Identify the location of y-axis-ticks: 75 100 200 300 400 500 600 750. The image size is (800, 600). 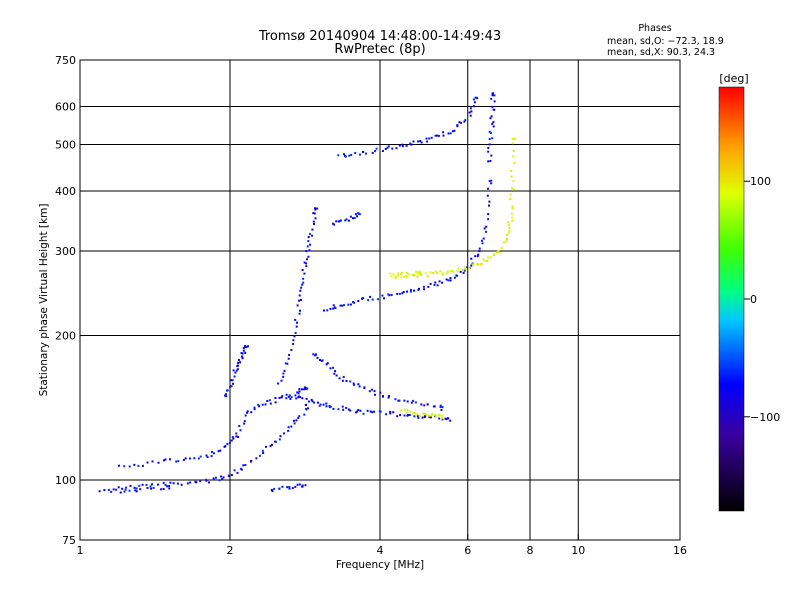
(70, 300).